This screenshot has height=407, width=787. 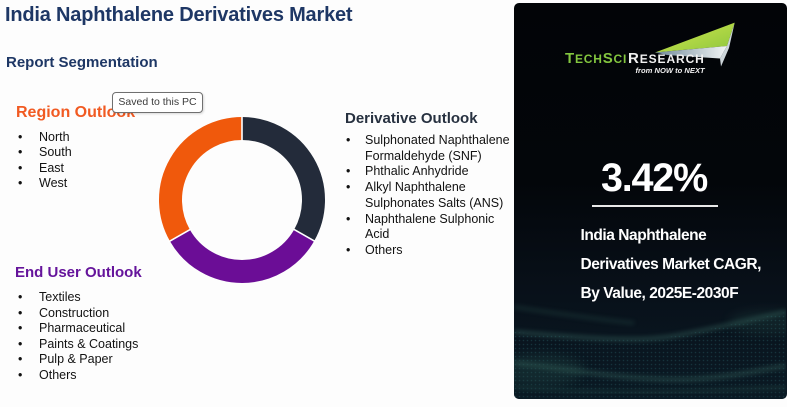 What do you see at coordinates (666, 58) in the screenshot?
I see `svg-text: RESEARCH` at bounding box center [666, 58].